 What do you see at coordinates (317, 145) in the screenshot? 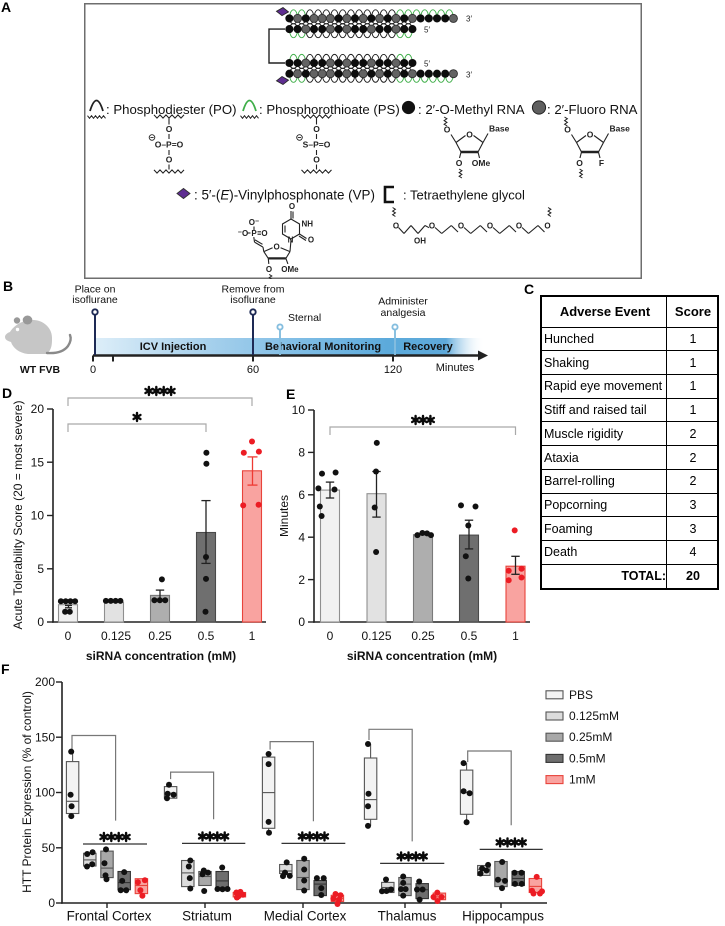
I see `svg-text: S–P=O` at bounding box center [317, 145].